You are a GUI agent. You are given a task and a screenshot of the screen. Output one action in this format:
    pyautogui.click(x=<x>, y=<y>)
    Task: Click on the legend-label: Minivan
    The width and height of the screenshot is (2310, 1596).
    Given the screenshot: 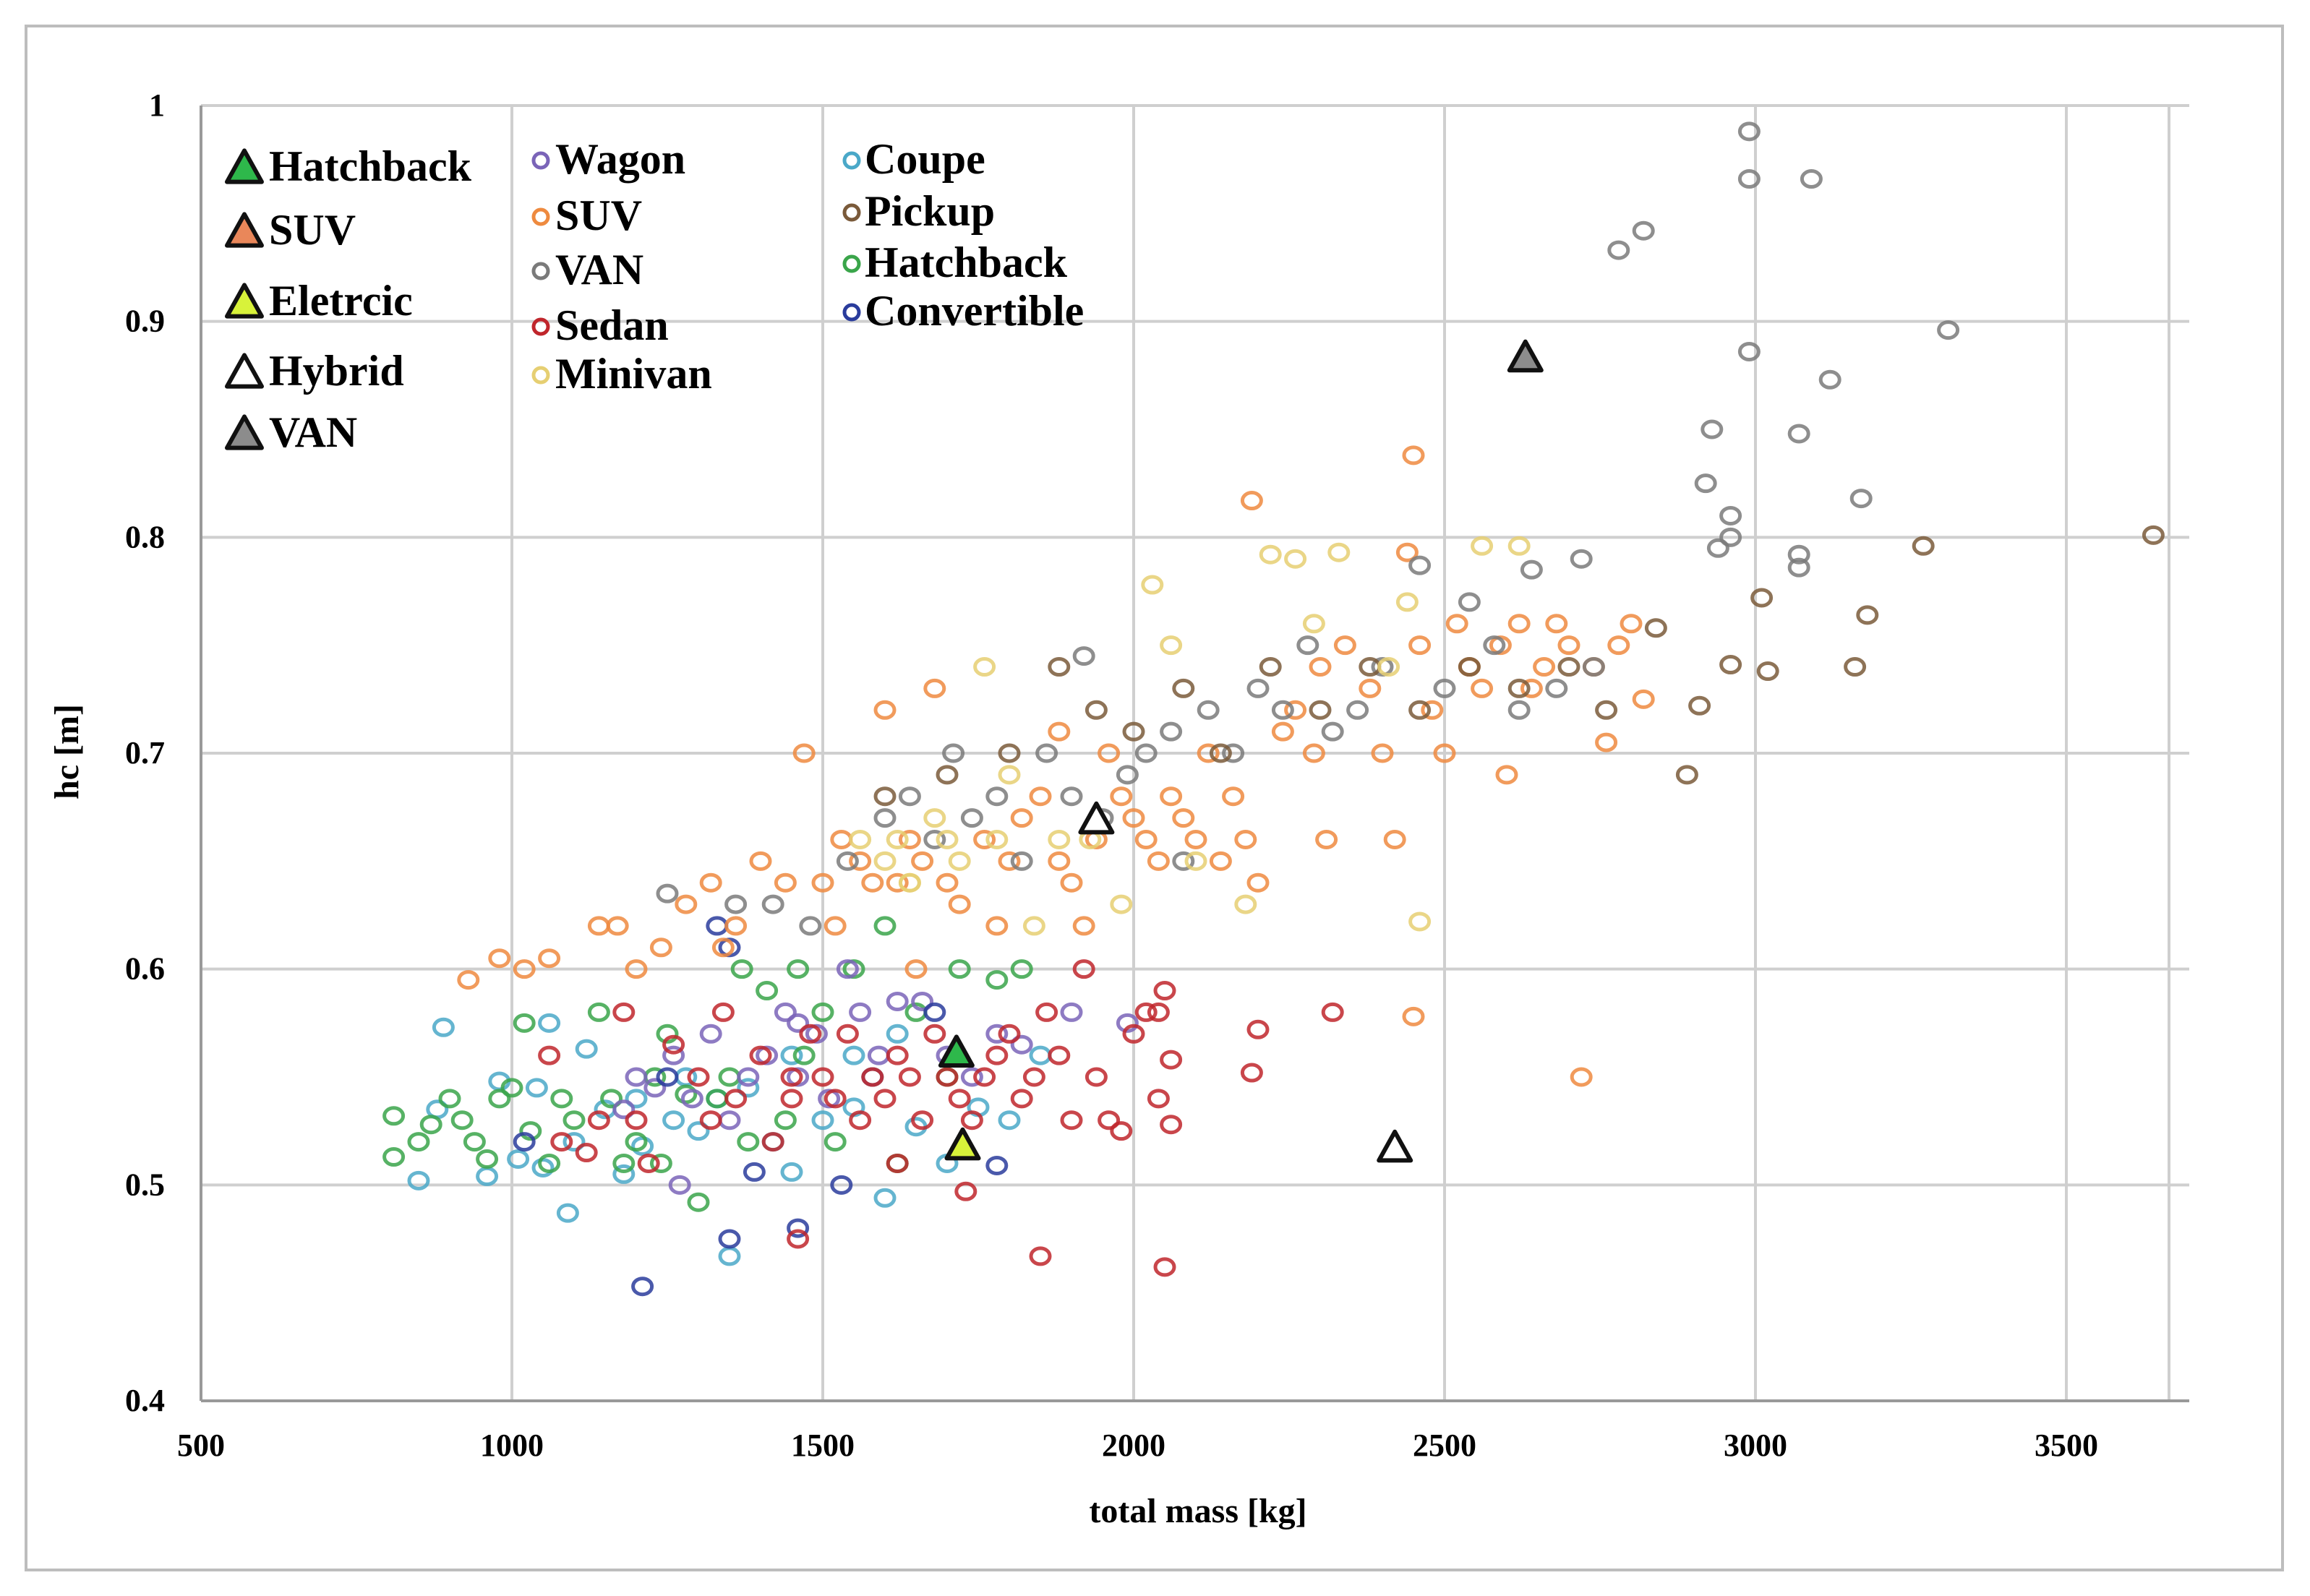 What is the action you would take?
    pyautogui.click(x=633, y=374)
    